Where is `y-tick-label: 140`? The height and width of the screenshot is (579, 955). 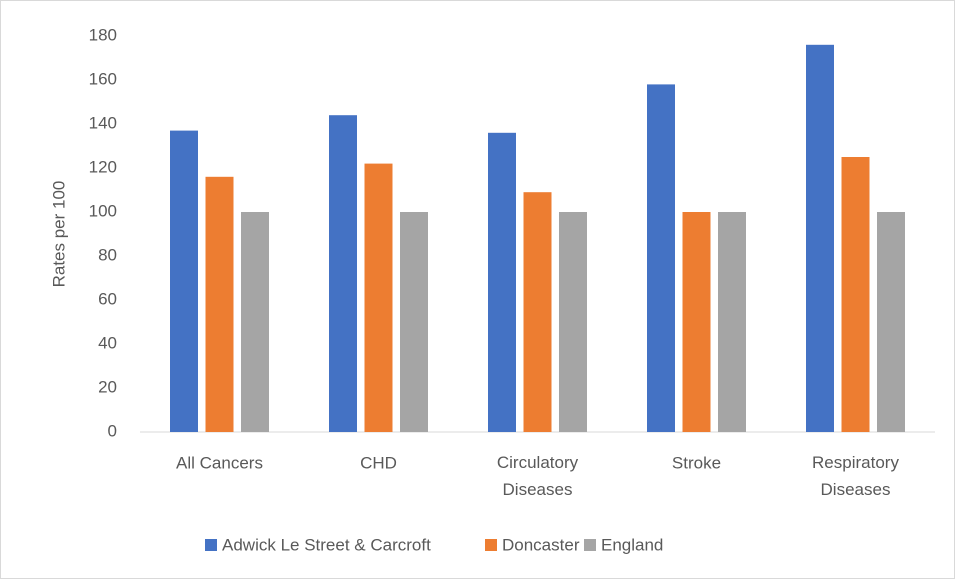
y-tick-label: 140 is located at coordinates (103, 122).